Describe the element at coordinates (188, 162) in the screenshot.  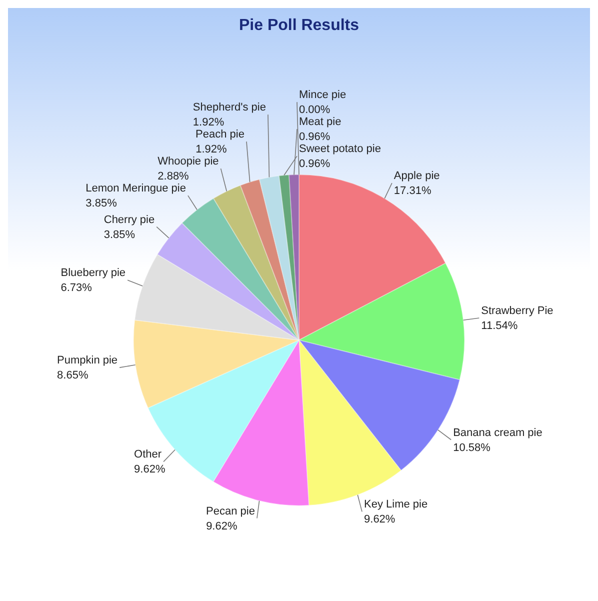
I see `slice-label: Whoopie pie` at that location.